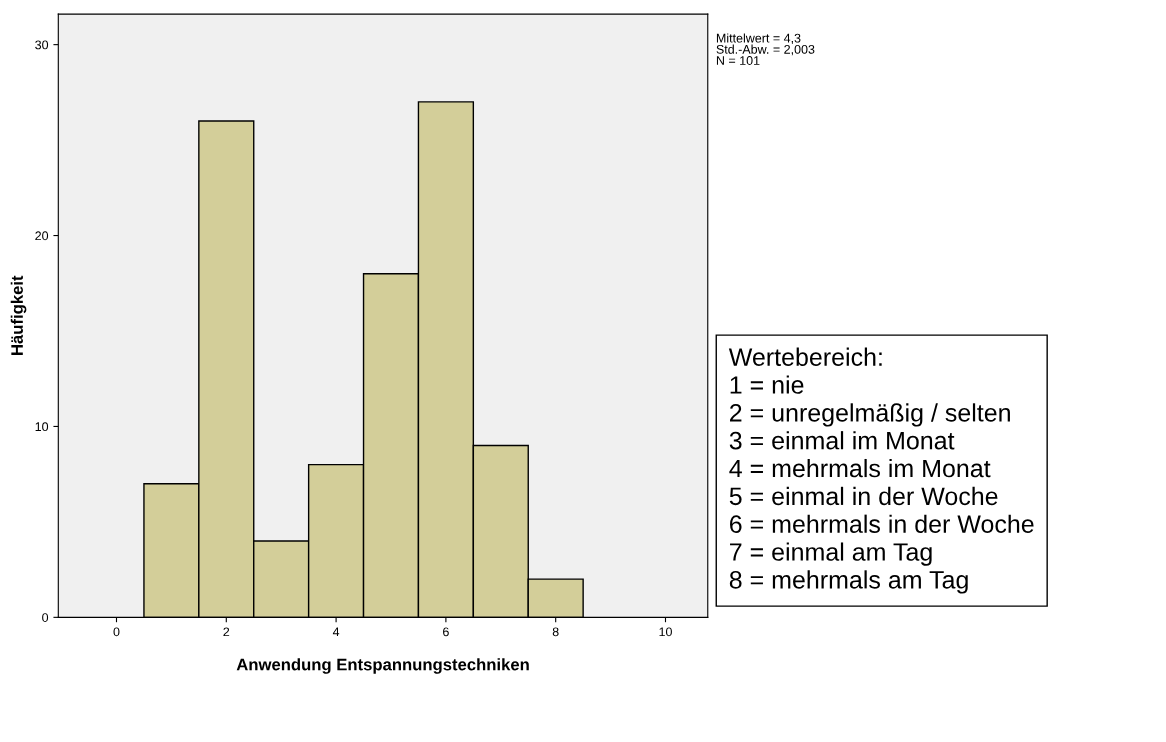  Describe the element at coordinates (665, 632) in the screenshot. I see `x-tick-label: 10` at that location.